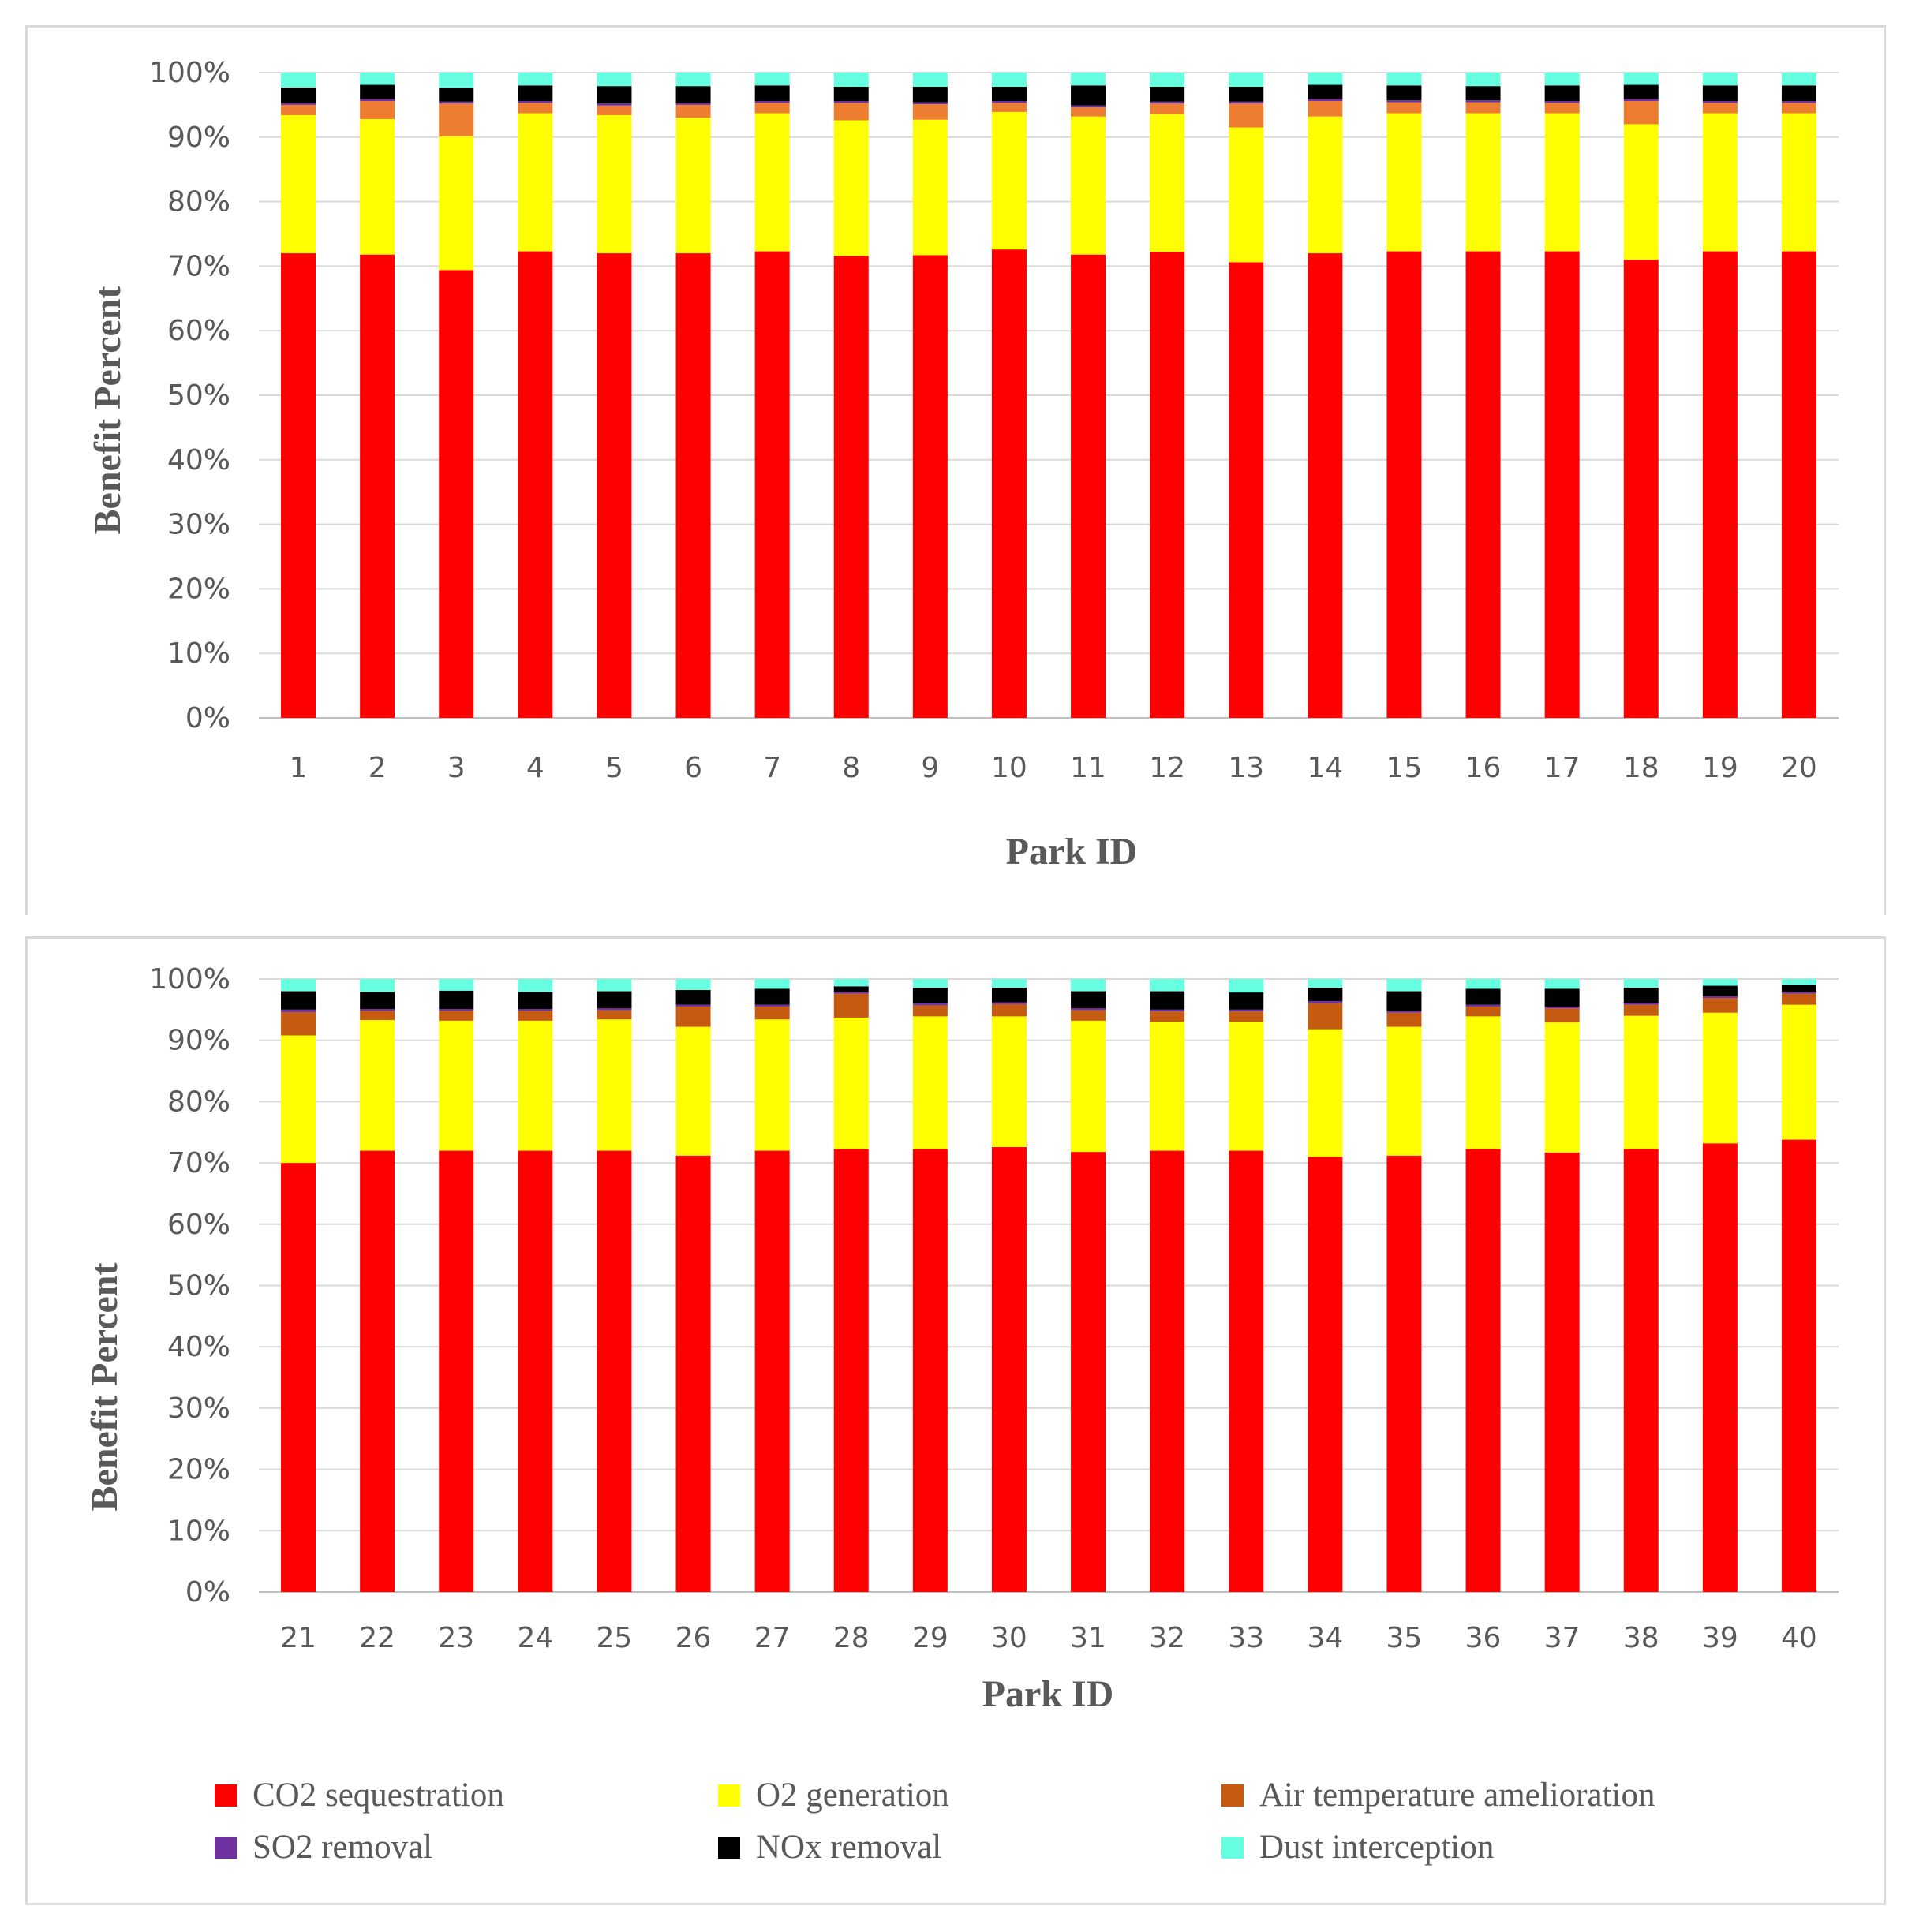 The width and height of the screenshot is (1908, 1932). I want to click on x-tick-label: 11, so click(1088, 768).